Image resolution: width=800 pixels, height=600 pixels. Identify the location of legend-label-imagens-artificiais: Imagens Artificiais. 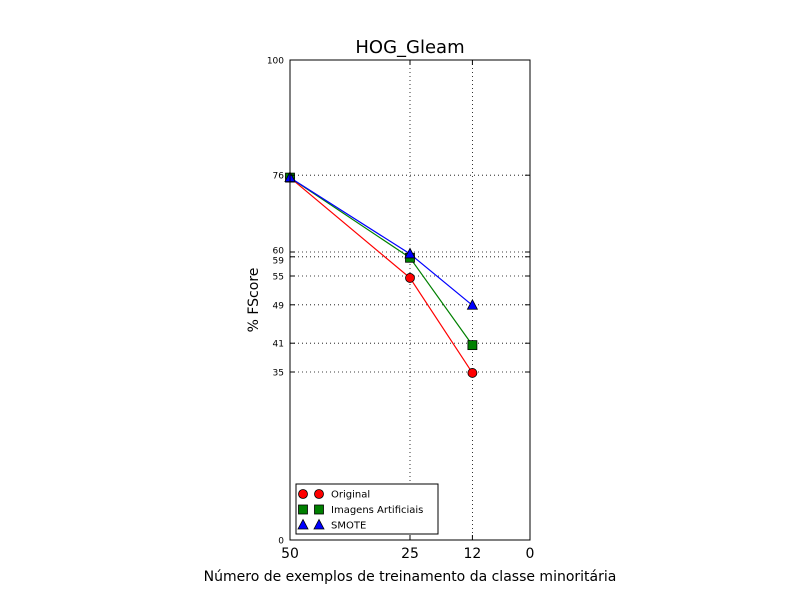
(377, 510).